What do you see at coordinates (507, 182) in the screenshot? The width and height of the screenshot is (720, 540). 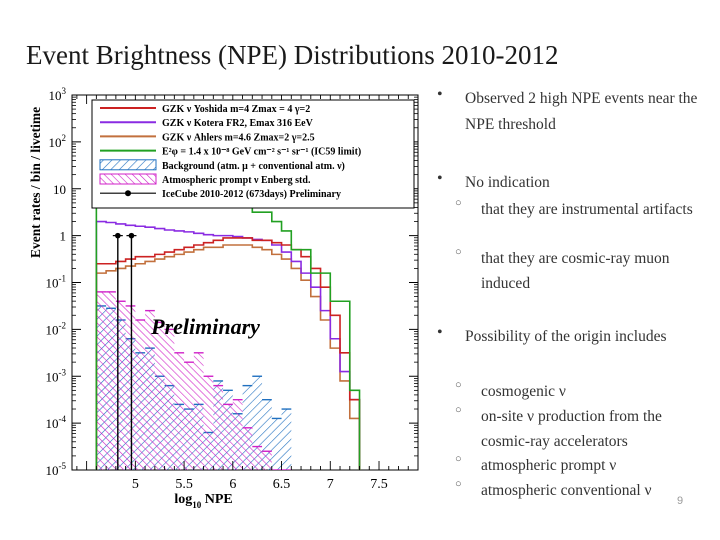 I see `bullet-2-text: No indication` at bounding box center [507, 182].